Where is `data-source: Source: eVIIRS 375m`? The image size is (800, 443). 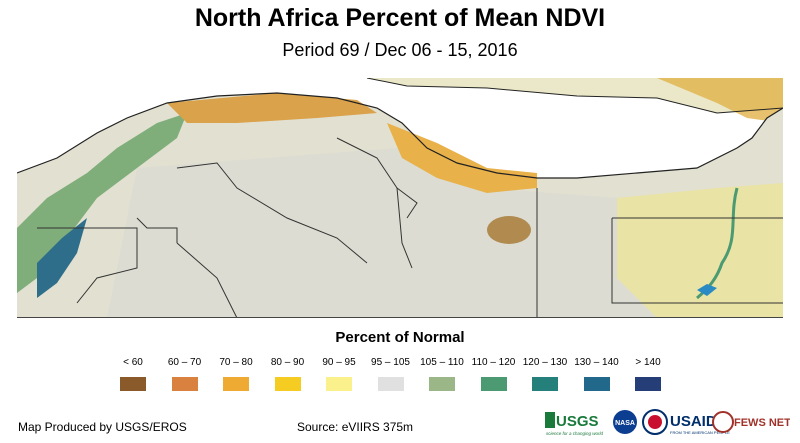 data-source: Source: eVIIRS 375m is located at coordinates (355, 427).